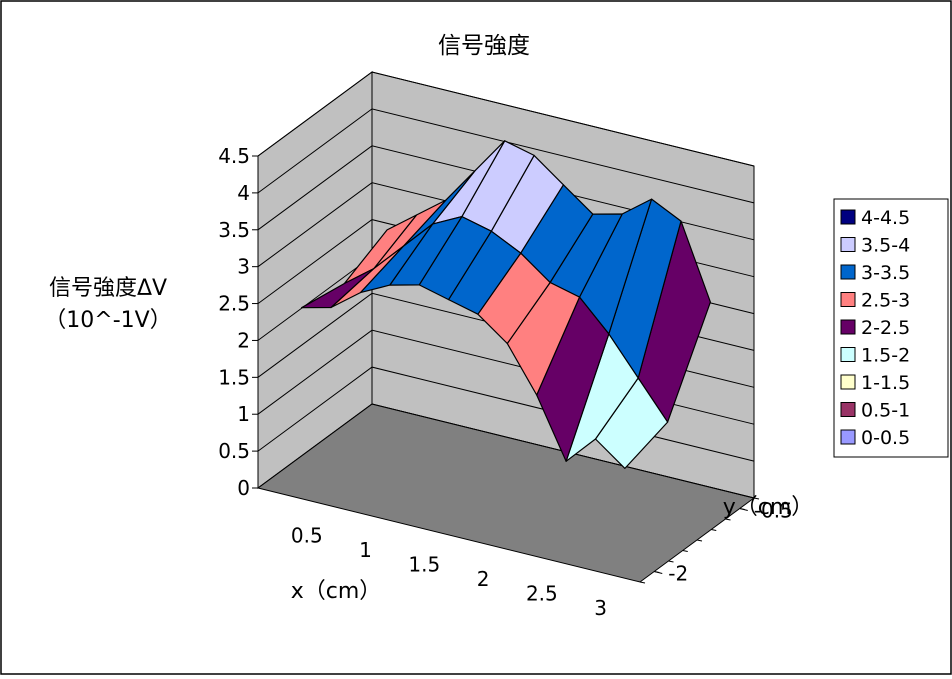 Image resolution: width=952 pixels, height=679 pixels. Describe the element at coordinates (885, 301) in the screenshot. I see `legend-label-3: 2.5-3` at that location.